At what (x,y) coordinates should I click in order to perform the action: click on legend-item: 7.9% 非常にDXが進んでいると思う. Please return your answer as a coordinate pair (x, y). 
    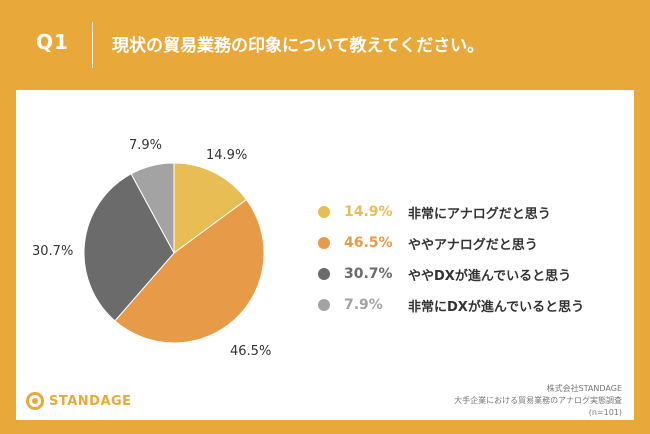
    Looking at the image, I should click on (451, 305).